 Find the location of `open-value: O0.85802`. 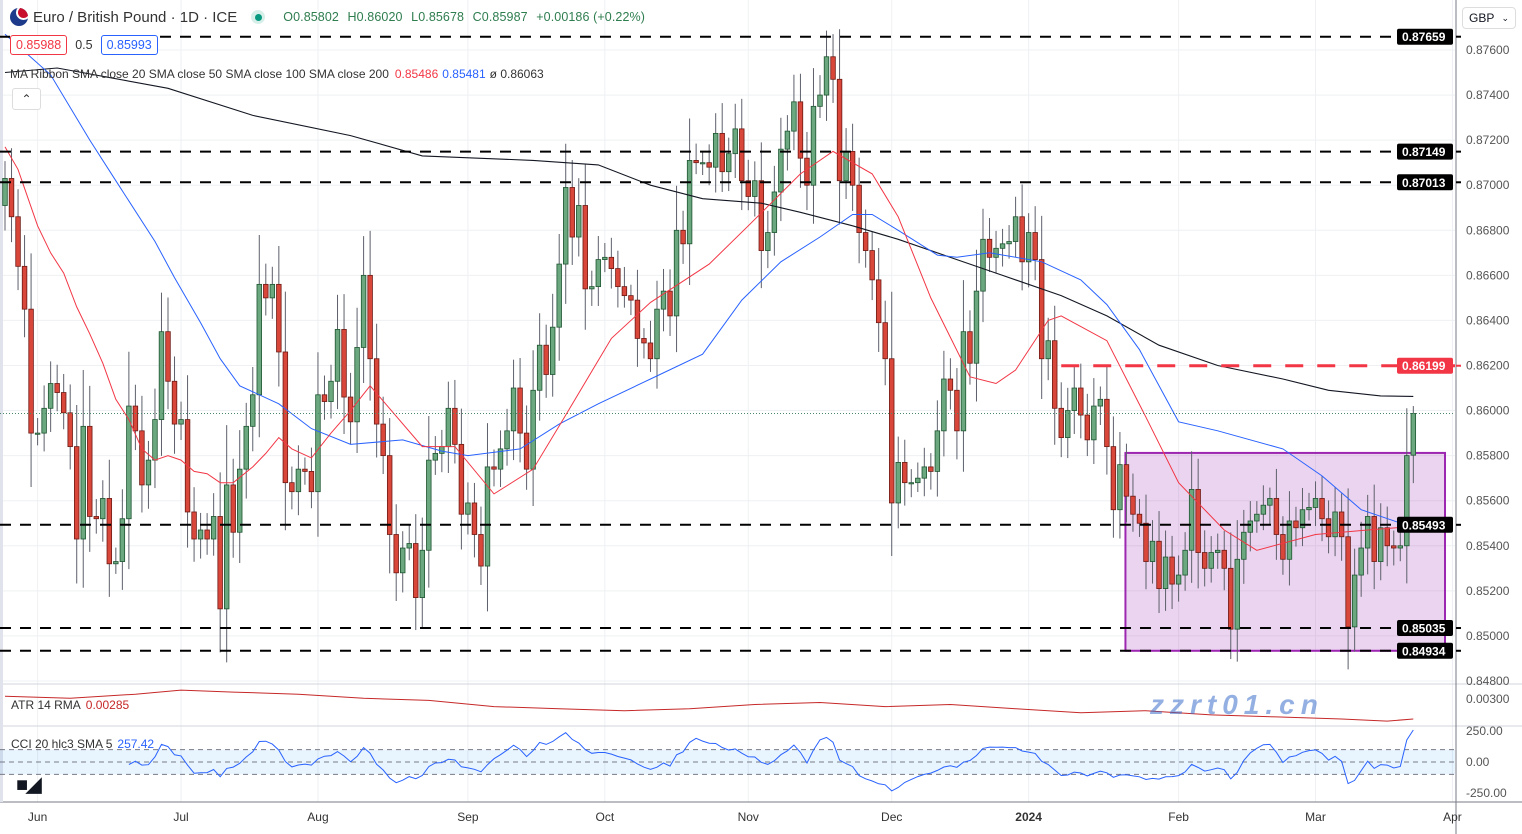

open-value: O0.85802 is located at coordinates (311, 17).